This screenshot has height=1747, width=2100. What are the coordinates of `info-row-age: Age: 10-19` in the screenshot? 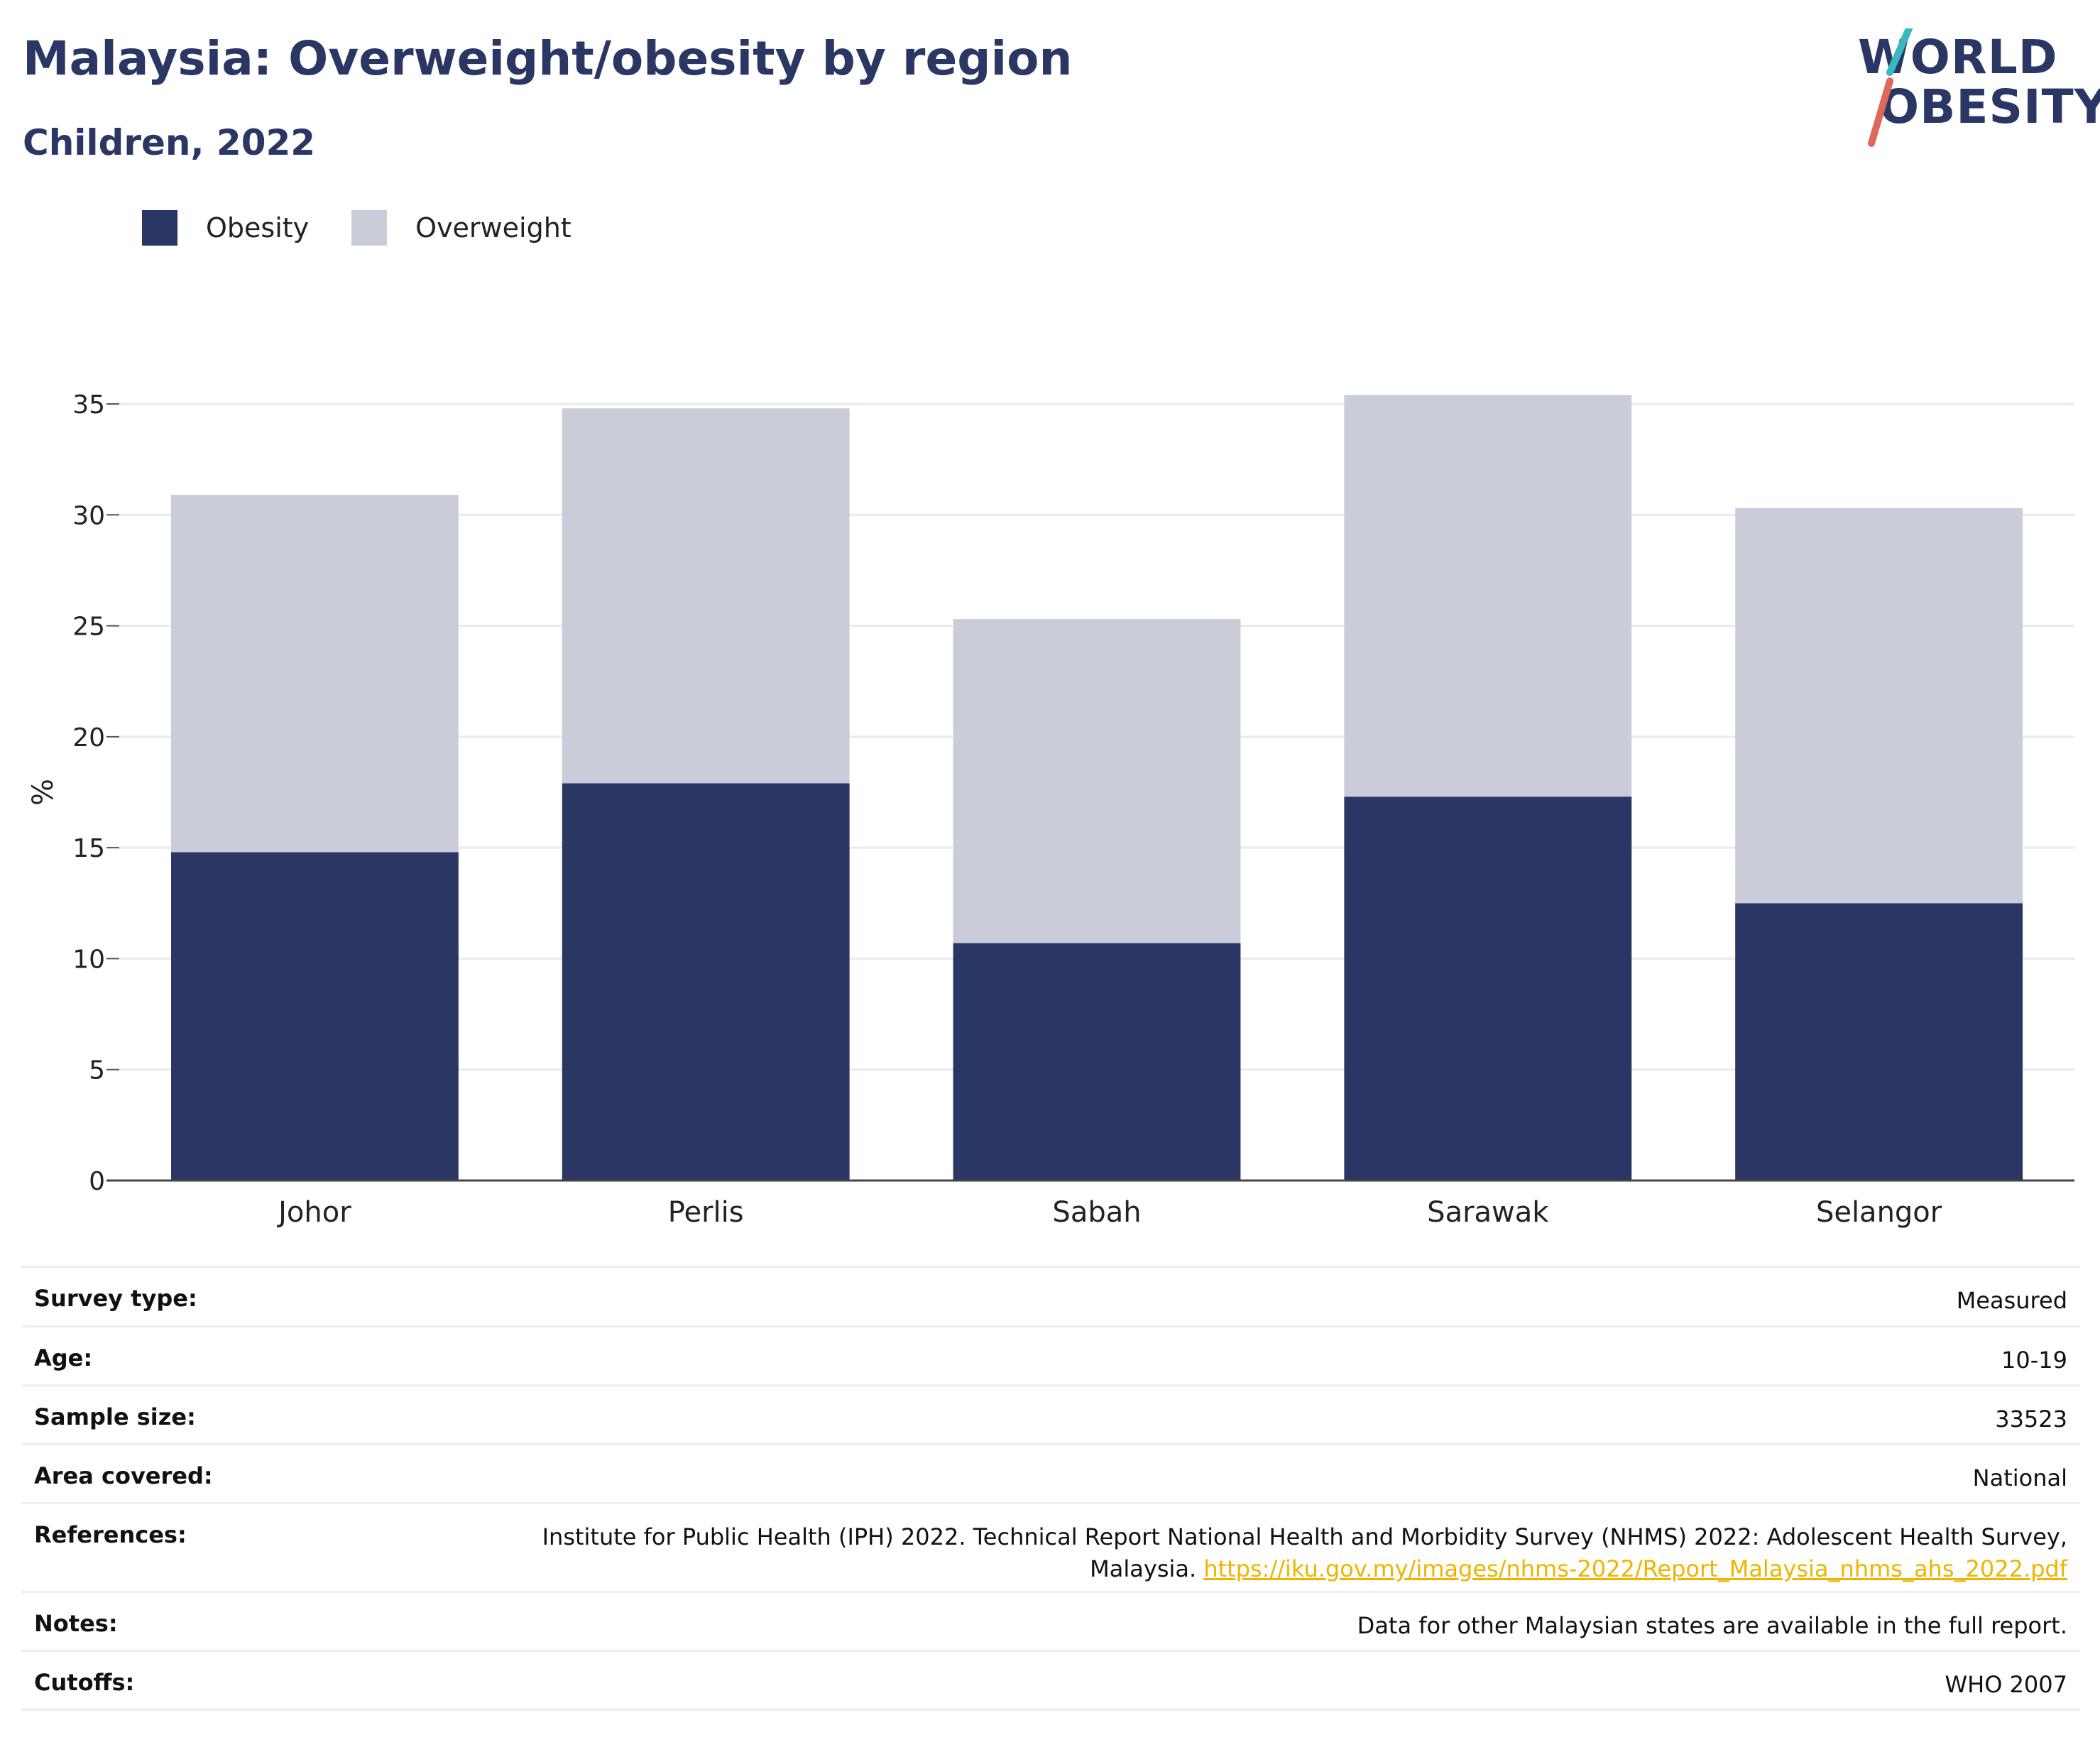 It's located at (1050, 1356).